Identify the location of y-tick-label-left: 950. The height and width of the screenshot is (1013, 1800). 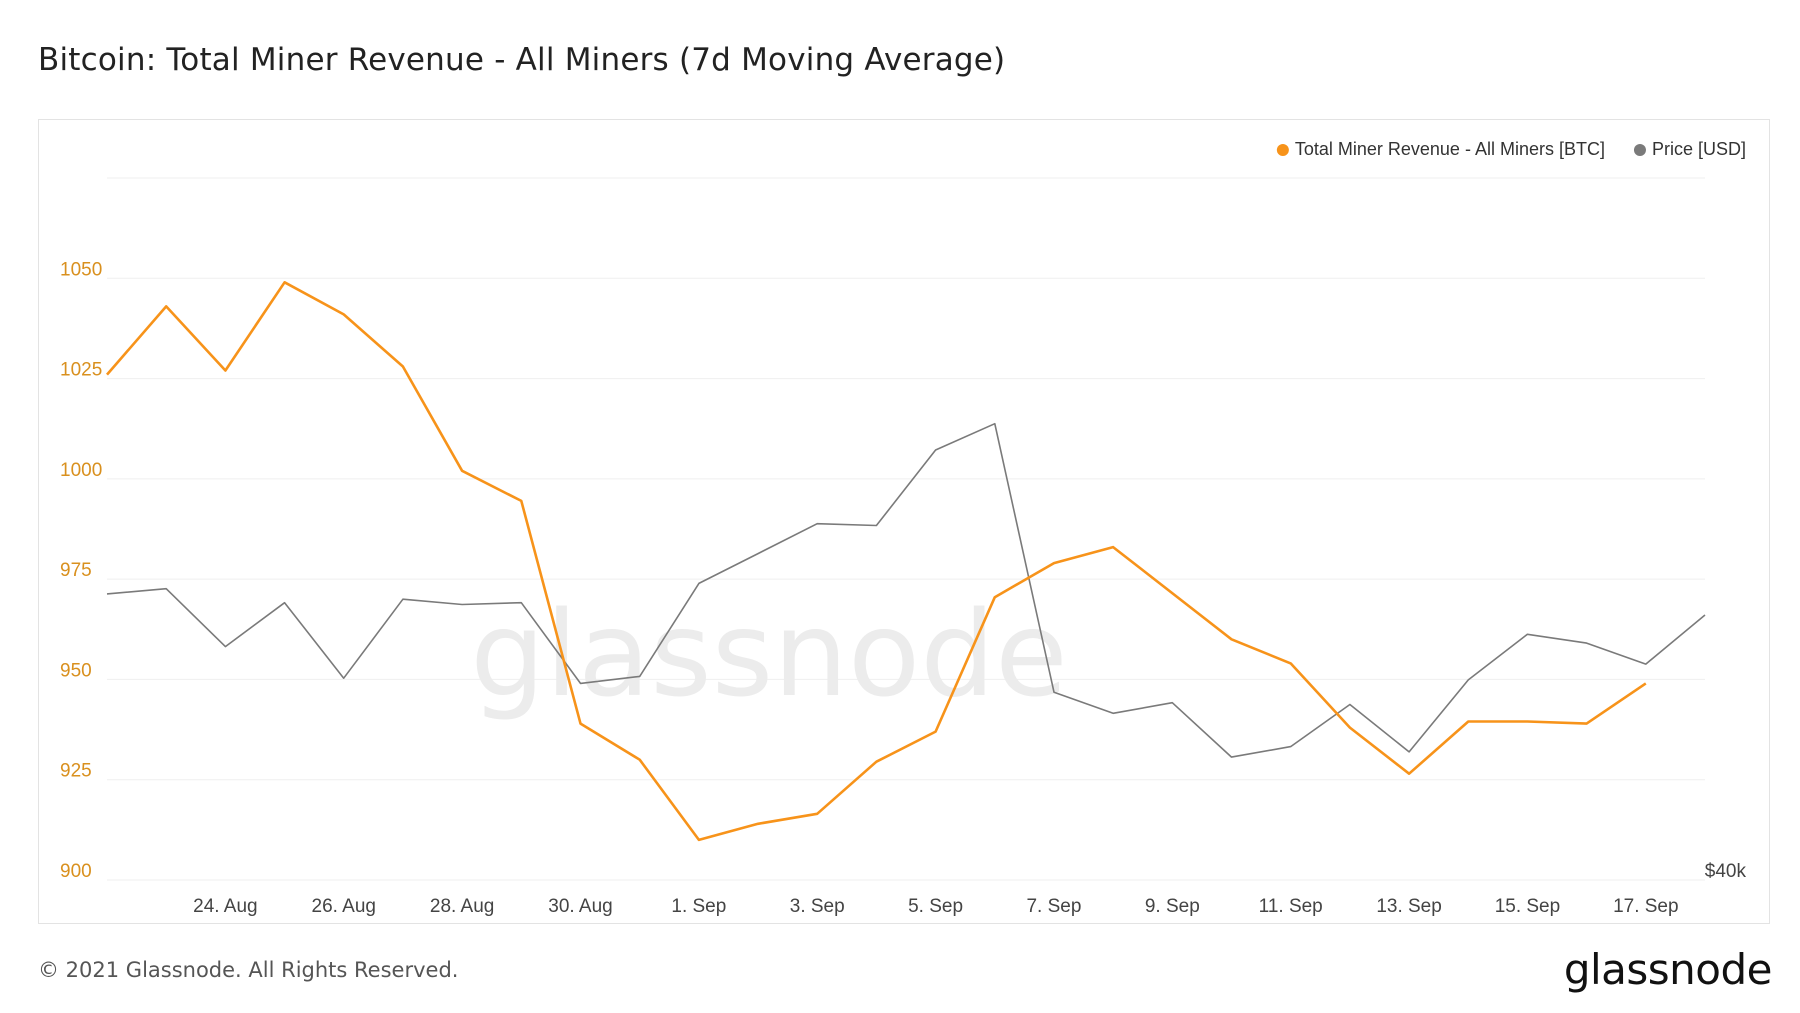
(76, 670).